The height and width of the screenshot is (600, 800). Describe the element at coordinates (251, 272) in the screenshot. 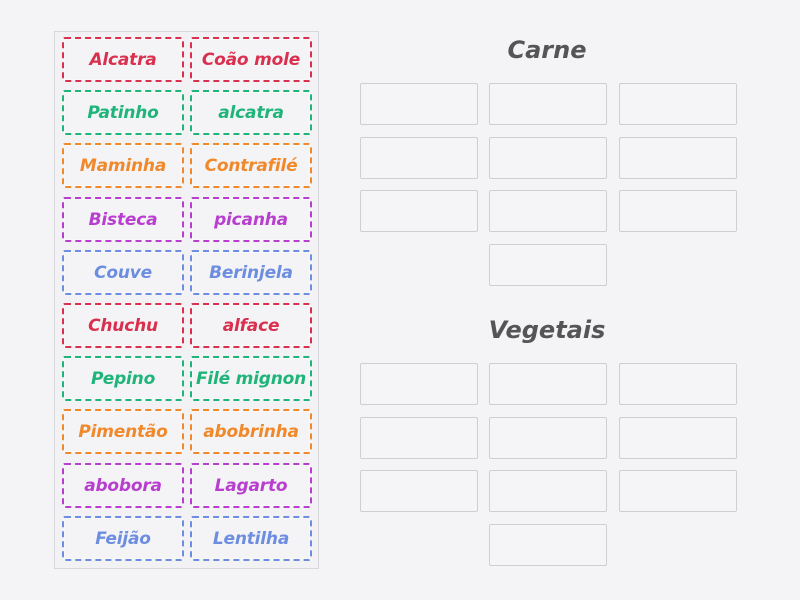

I see `draggable-card: Berinjela` at that location.